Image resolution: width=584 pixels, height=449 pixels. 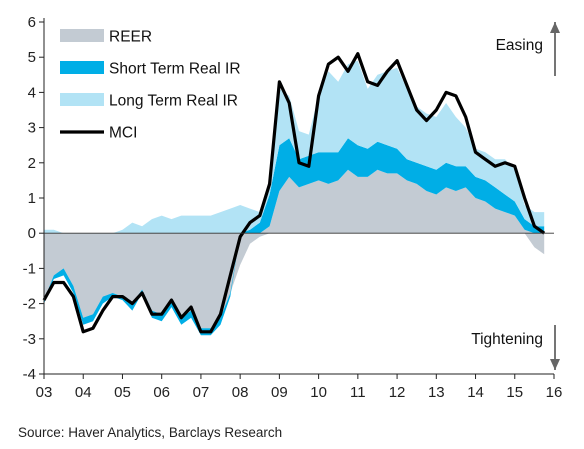 I want to click on x-tick-label: 10, so click(x=318, y=392).